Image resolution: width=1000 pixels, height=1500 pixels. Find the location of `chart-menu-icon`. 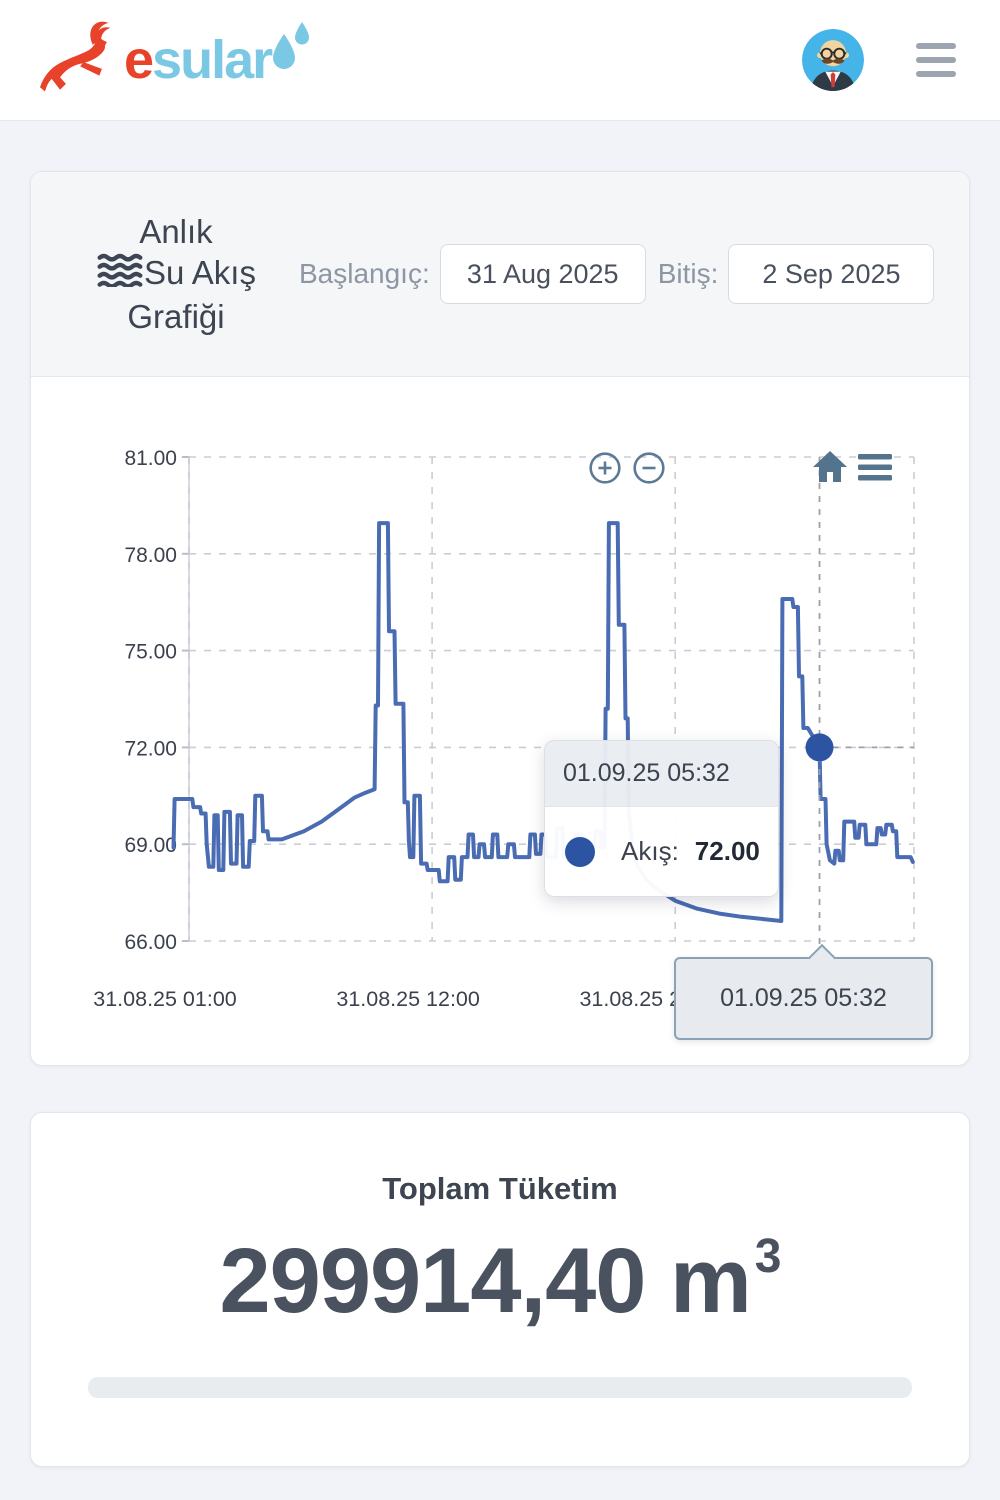

chart-menu-icon is located at coordinates (875, 467).